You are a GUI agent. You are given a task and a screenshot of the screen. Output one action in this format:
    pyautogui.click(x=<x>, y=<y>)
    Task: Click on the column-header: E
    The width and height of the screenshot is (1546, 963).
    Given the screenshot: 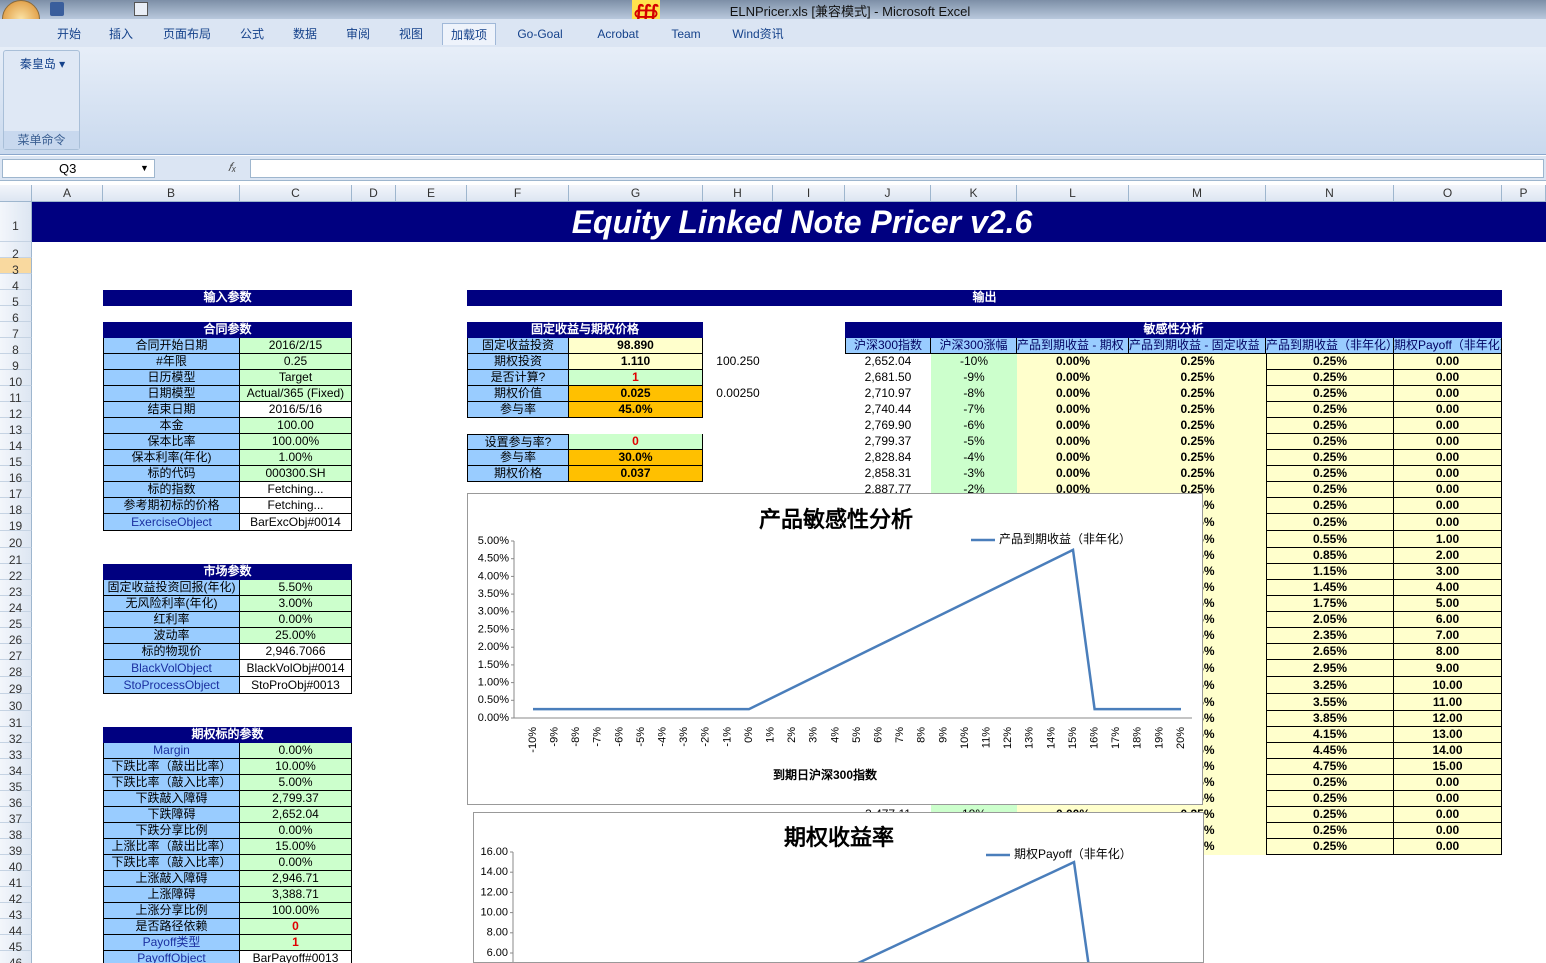 What is the action you would take?
    pyautogui.click(x=431, y=193)
    